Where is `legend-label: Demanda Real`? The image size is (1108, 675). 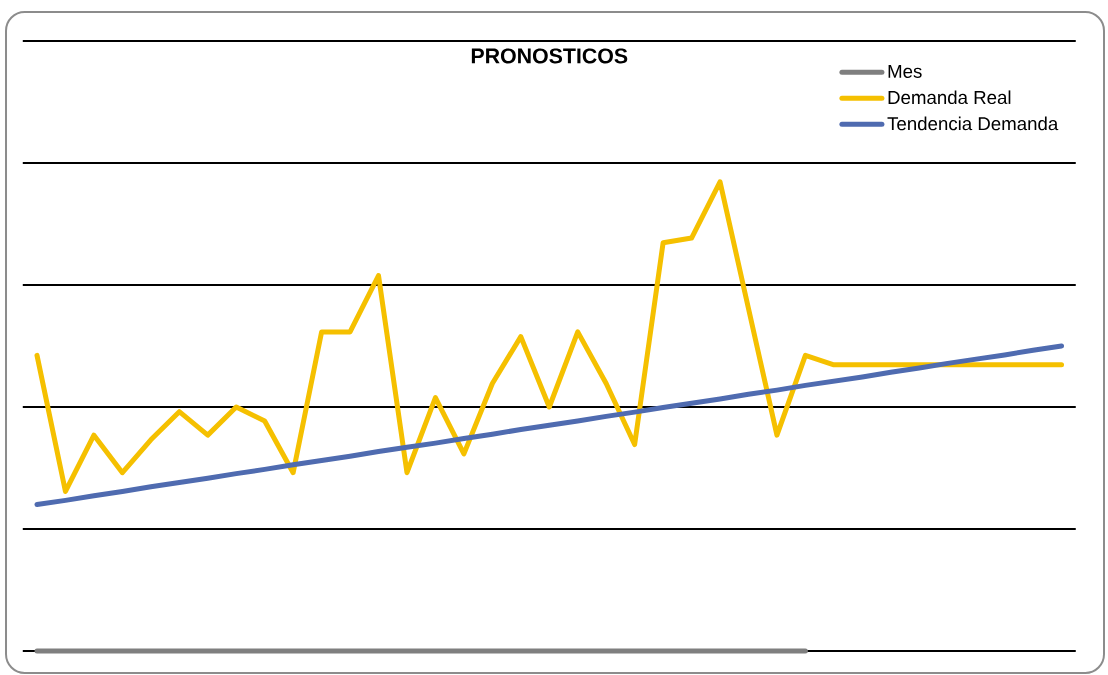
legend-label: Demanda Real is located at coordinates (949, 97).